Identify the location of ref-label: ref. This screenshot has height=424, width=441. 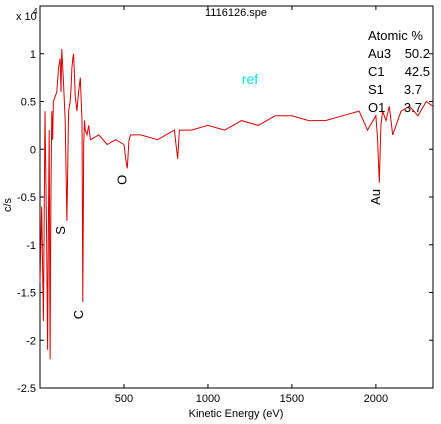
(250, 79).